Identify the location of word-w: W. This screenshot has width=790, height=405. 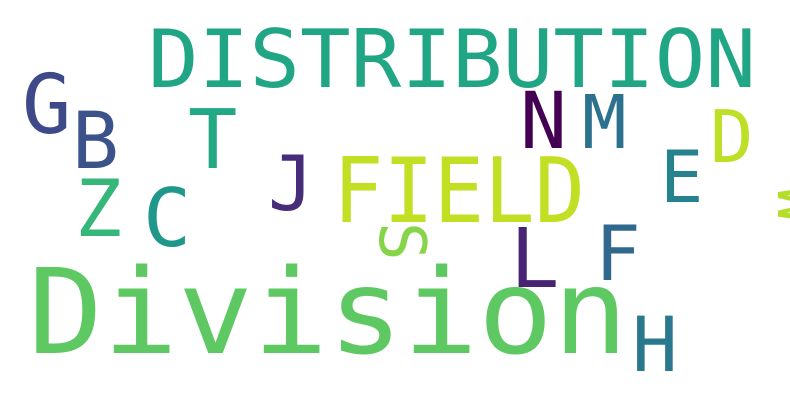
(776, 204).